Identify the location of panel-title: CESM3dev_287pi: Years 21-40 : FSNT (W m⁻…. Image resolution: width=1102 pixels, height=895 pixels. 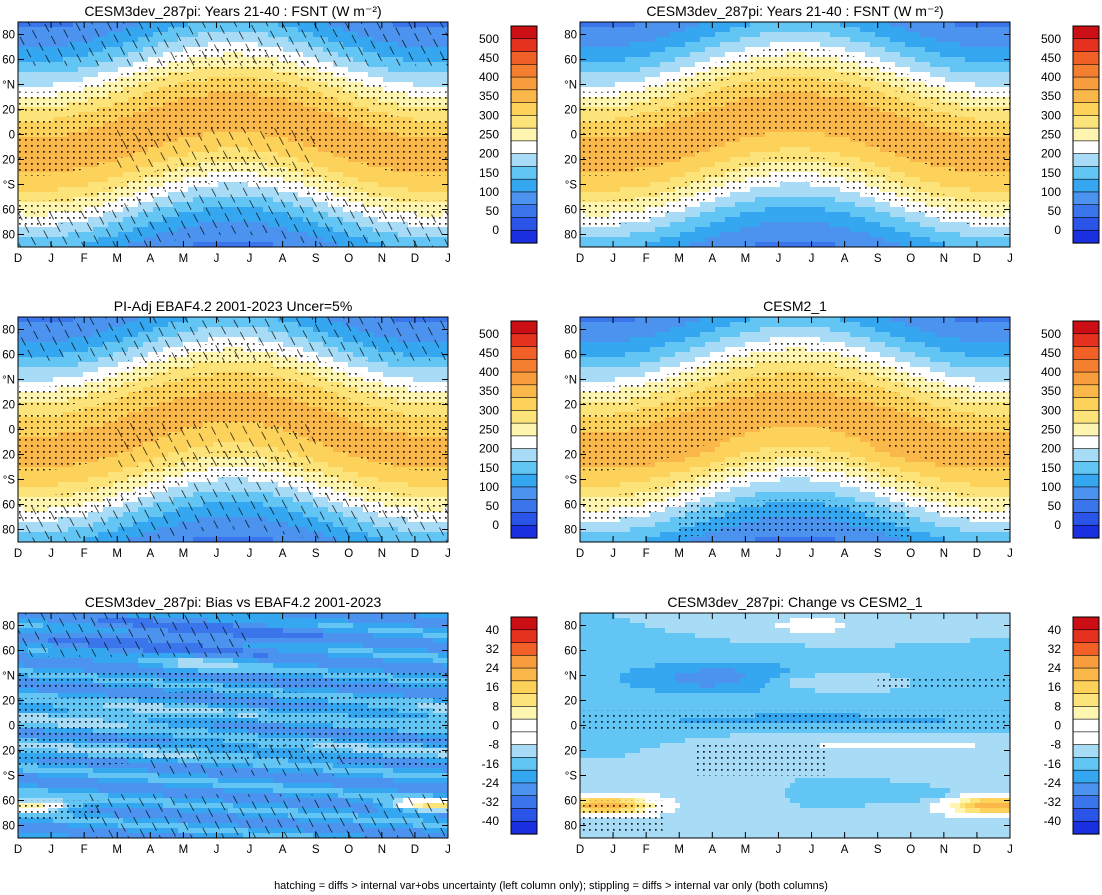
(794, 11).